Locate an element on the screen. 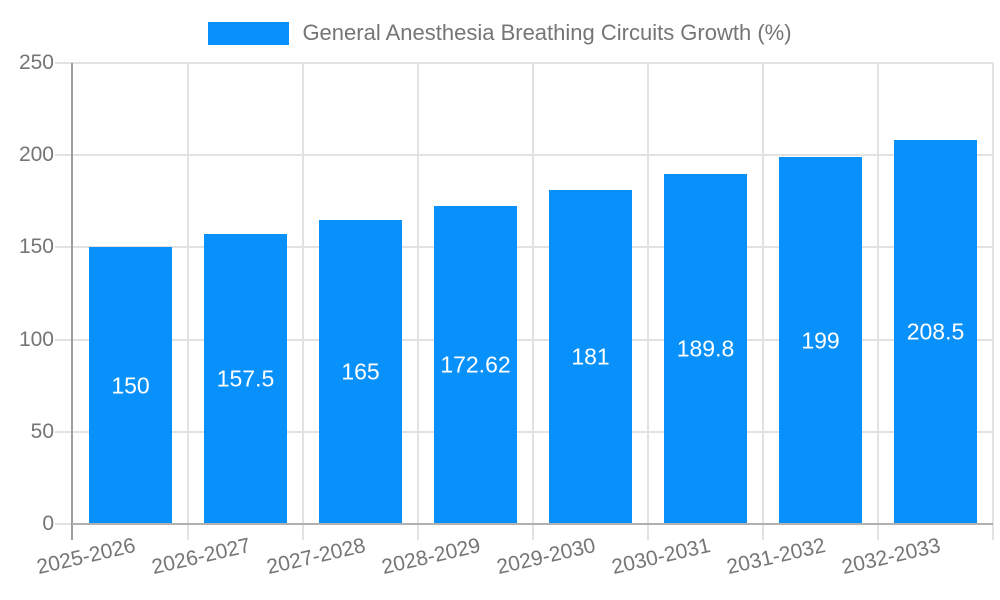  x-axis-line is located at coordinates (532, 524).